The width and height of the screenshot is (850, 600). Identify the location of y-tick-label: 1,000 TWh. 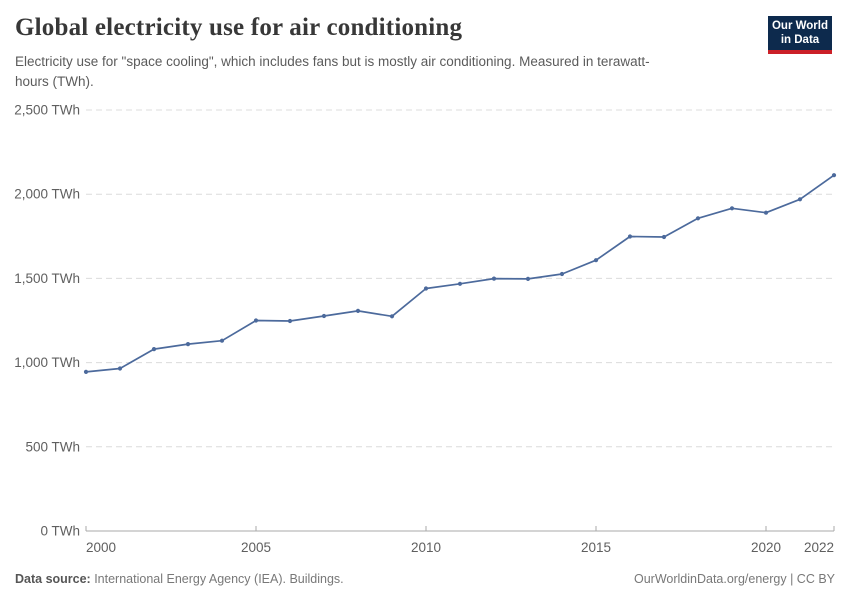
(47, 362).